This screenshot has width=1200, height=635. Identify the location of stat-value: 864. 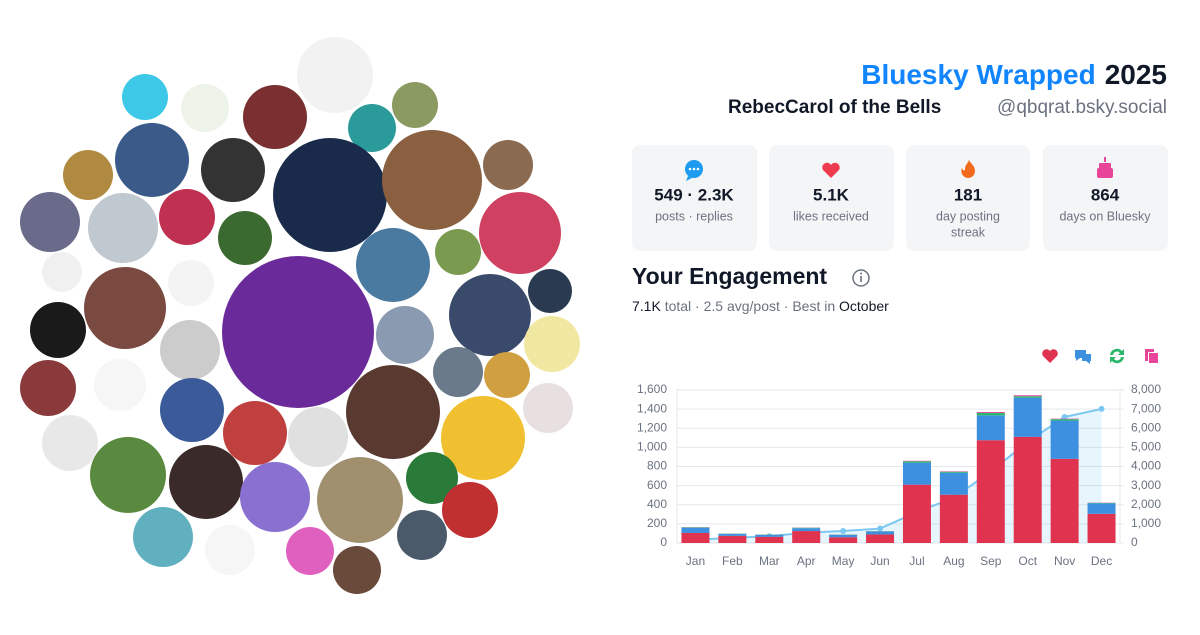
(1105, 194).